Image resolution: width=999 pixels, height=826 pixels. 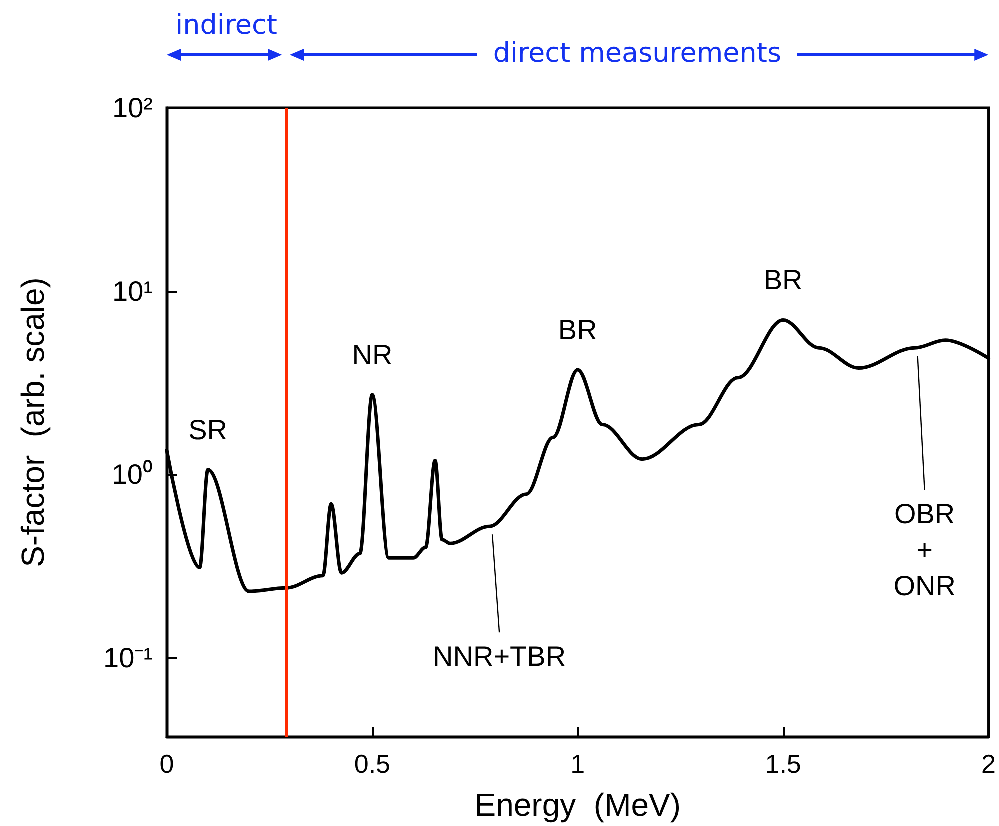 I want to click on x-tick-label: 1.5, so click(x=783, y=764).